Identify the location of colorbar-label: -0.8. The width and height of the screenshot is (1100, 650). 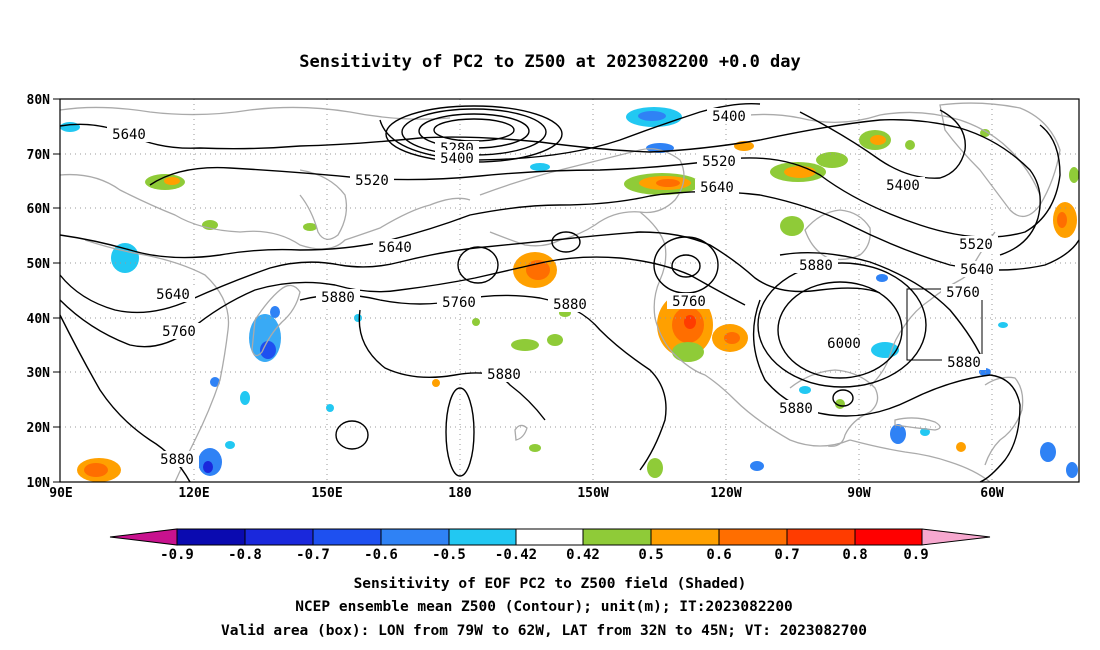
(245, 555).